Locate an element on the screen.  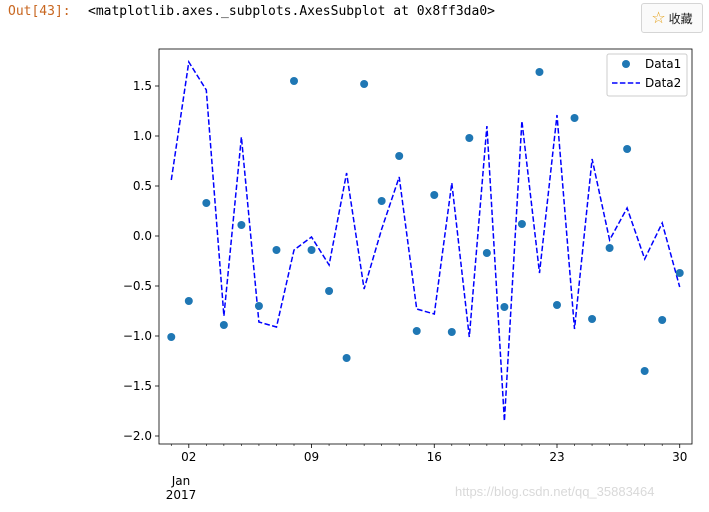
y-tick-label: −0.5 is located at coordinates (137, 286).